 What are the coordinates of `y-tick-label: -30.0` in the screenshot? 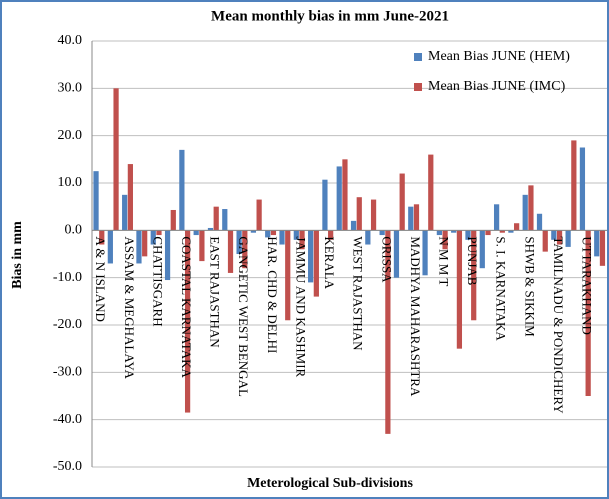 It's located at (67, 372).